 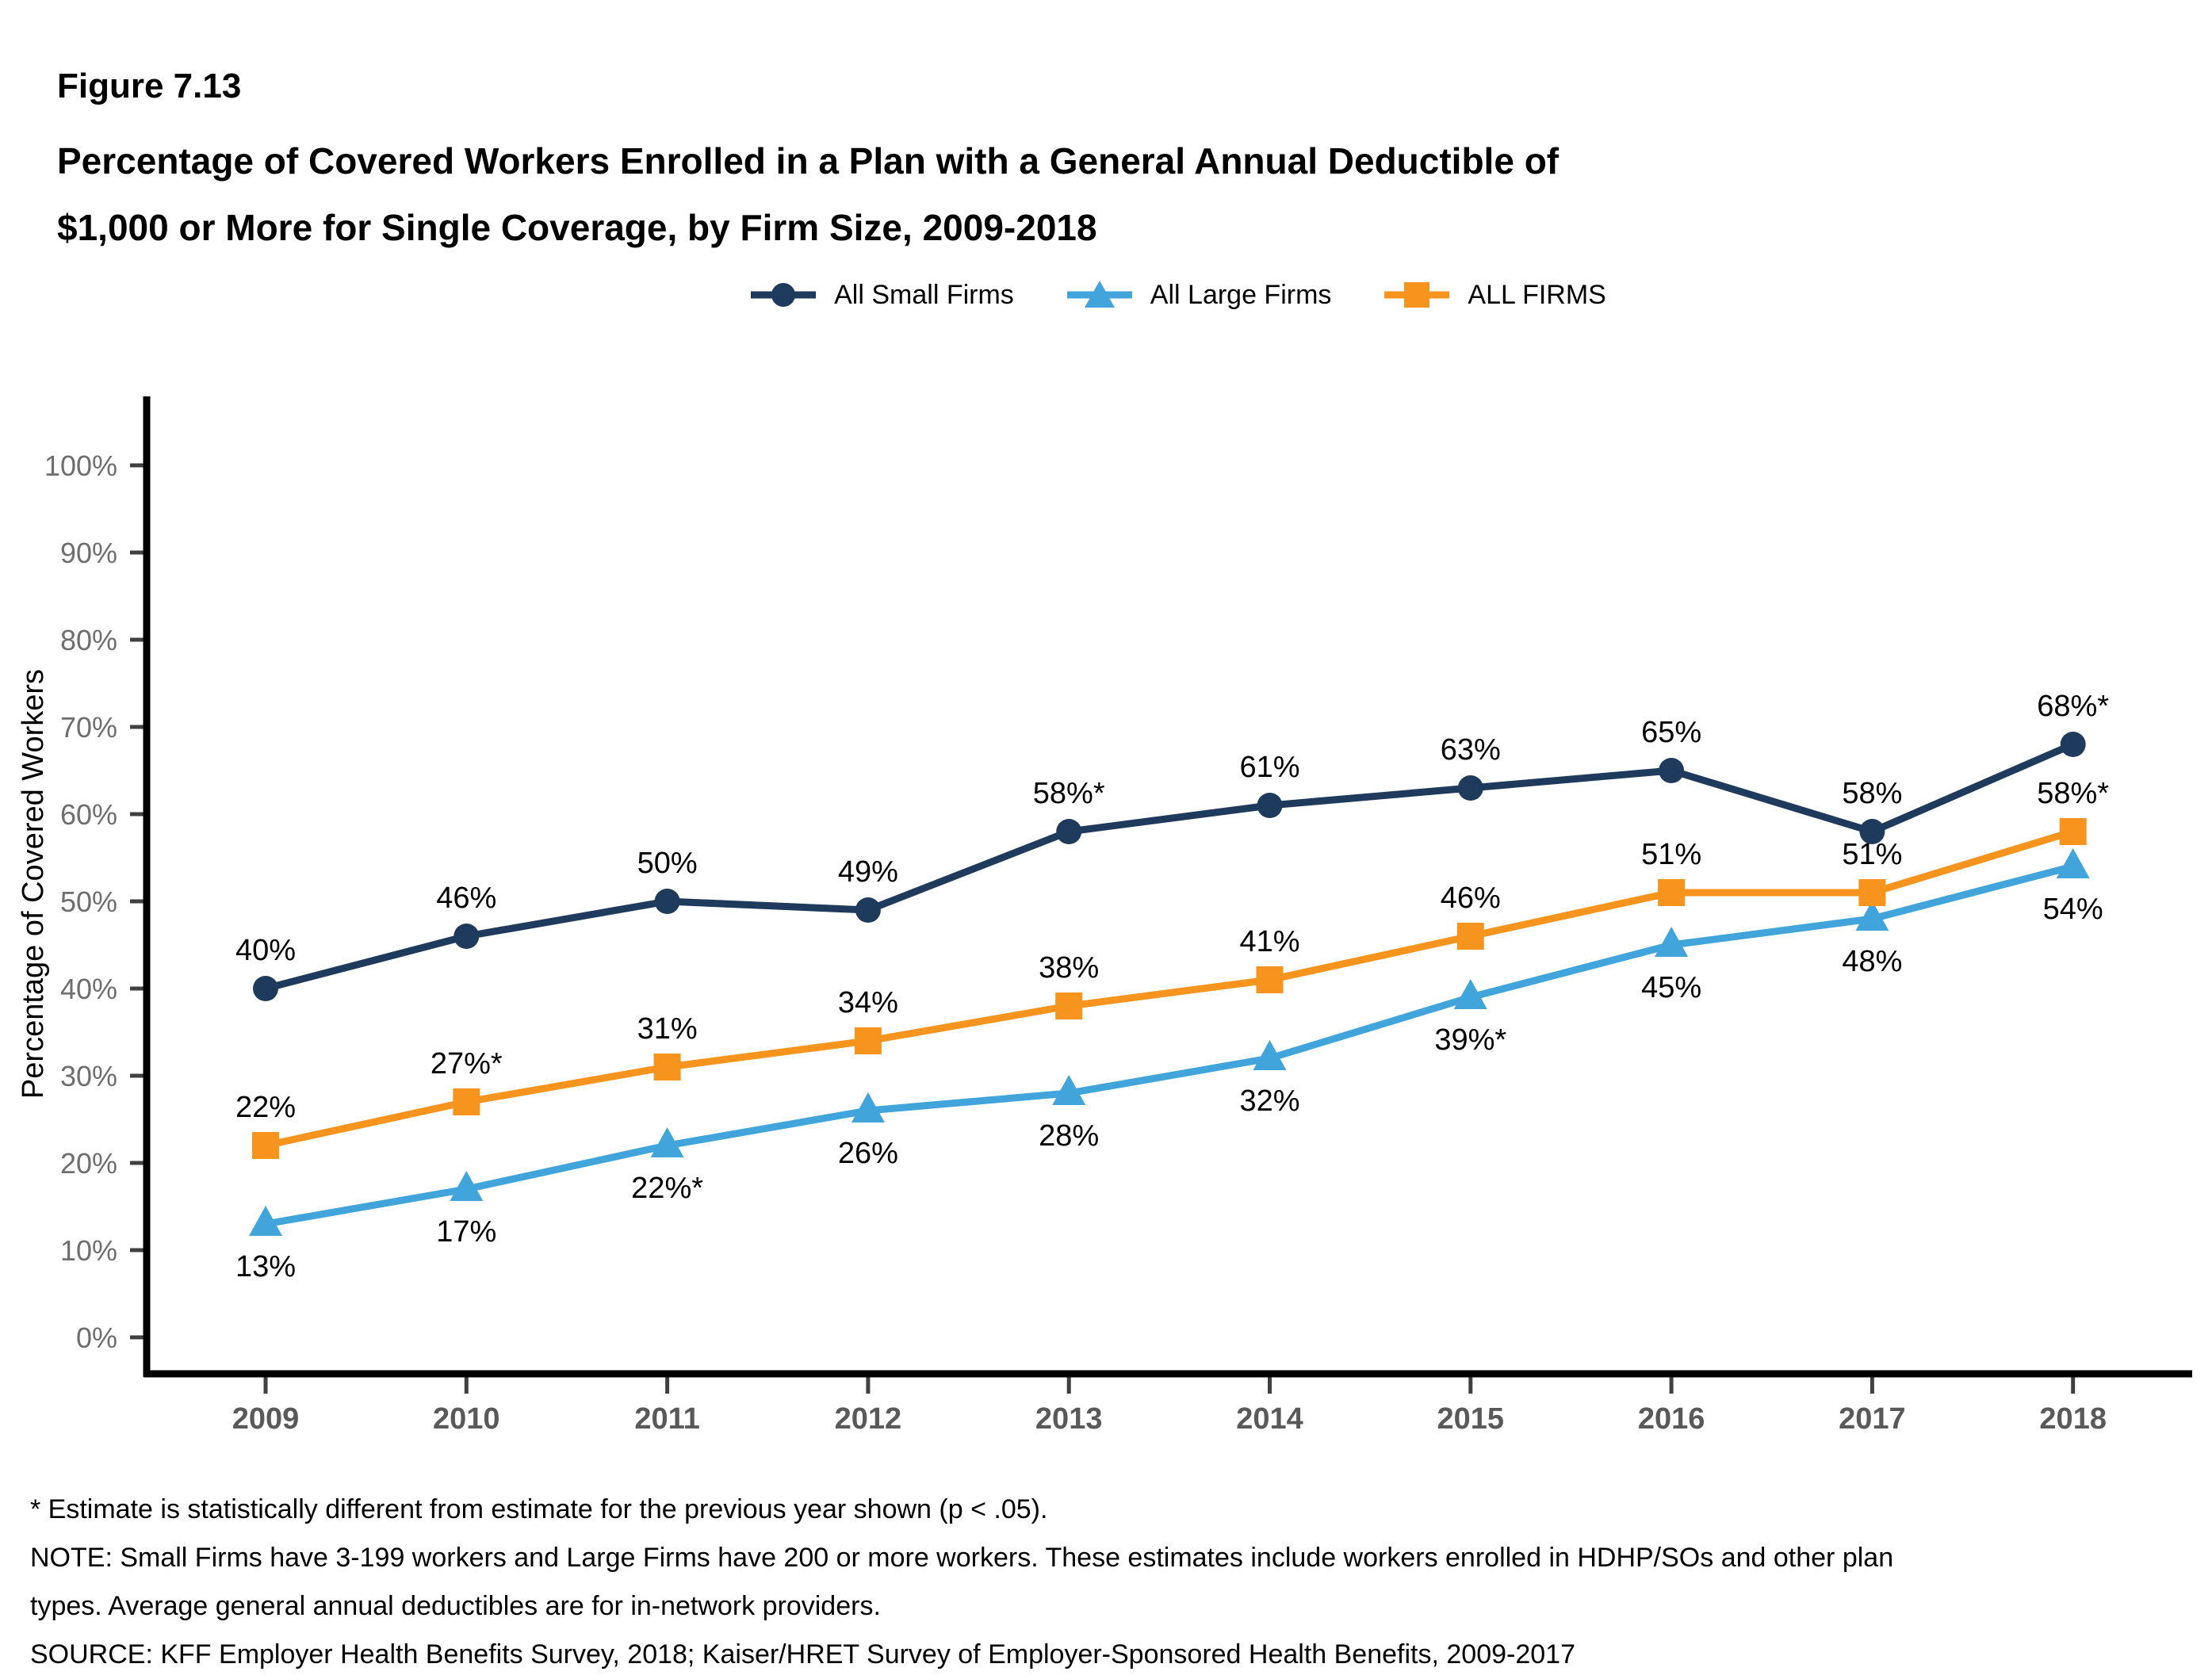 I want to click on y-tick-label: 10%, so click(x=89, y=1250).